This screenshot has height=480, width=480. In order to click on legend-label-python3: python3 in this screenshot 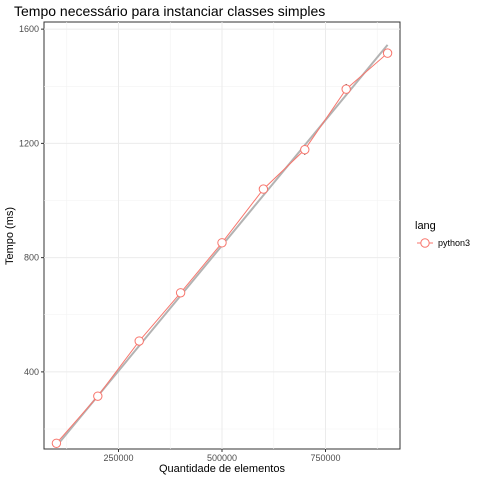, I will do `click(454, 243)`.